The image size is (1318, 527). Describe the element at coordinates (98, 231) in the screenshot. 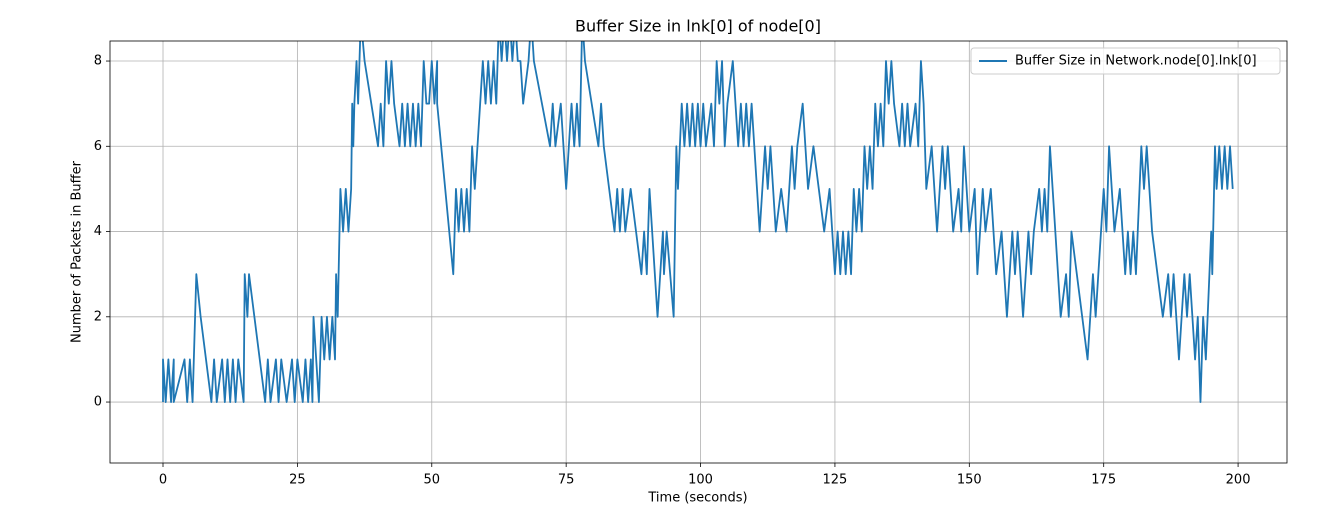

I see `y-tick-label: 4` at that location.